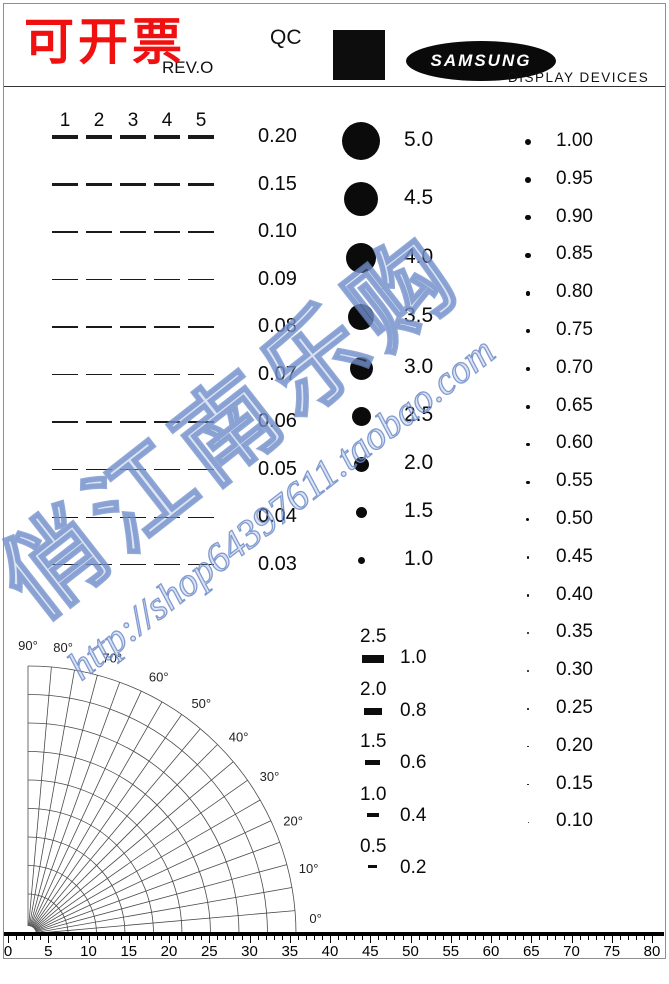 This screenshot has height=984, width=669. Describe the element at coordinates (419, 256) in the screenshot. I see `circle-size-value: 4.0` at that location.